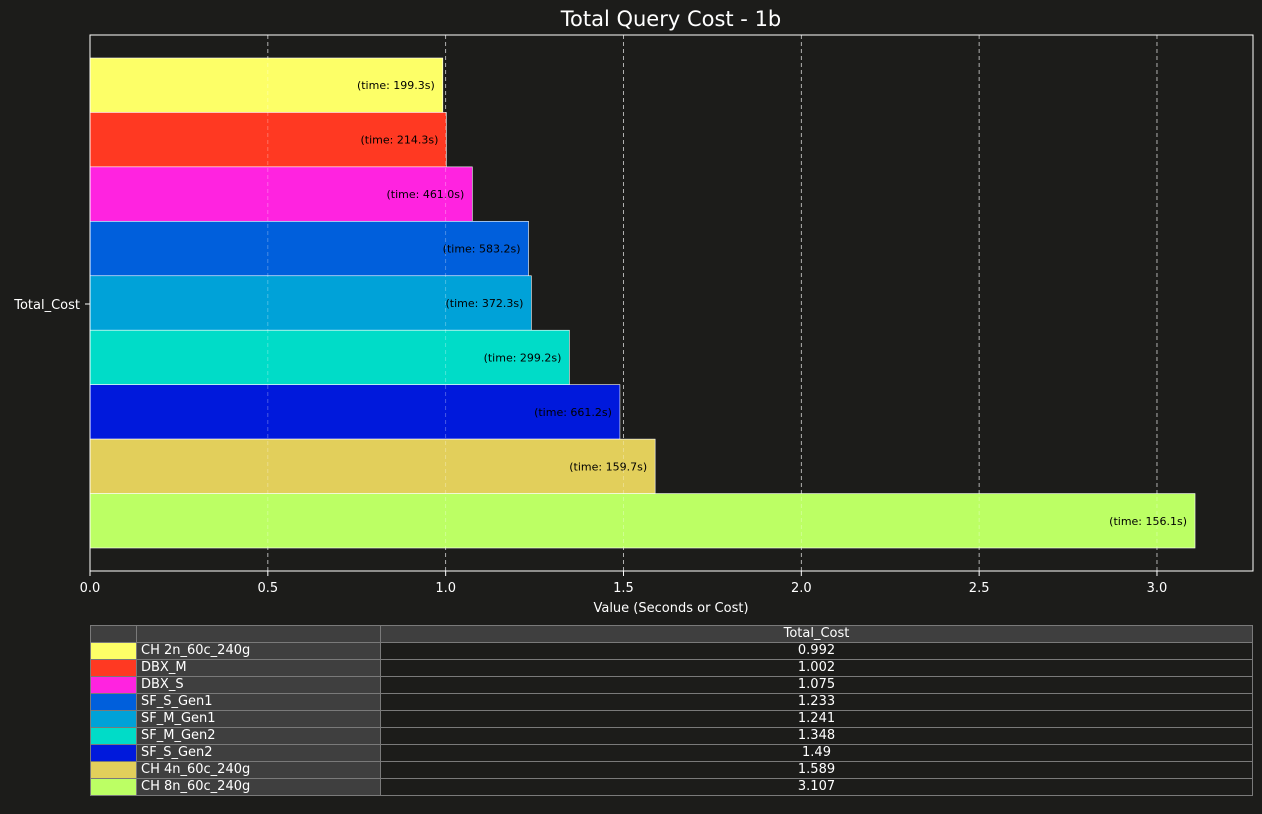  Describe the element at coordinates (46, 305) in the screenshot. I see `y-category-label: Total_Cost` at that location.